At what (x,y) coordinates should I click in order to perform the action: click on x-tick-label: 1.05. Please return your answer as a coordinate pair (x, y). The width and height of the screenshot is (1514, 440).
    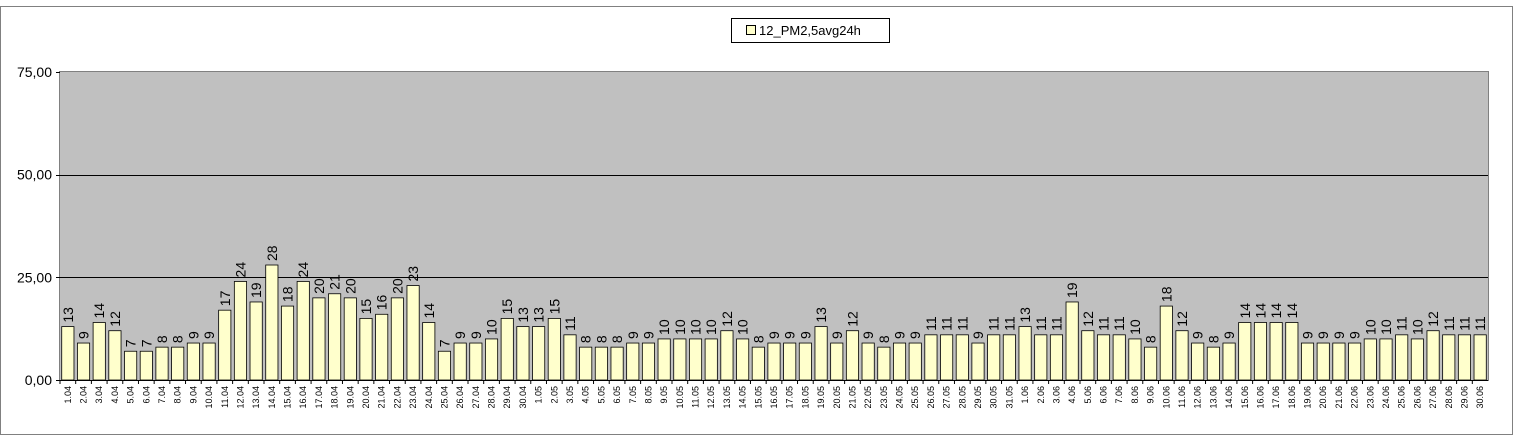
    Looking at the image, I should click on (539, 395).